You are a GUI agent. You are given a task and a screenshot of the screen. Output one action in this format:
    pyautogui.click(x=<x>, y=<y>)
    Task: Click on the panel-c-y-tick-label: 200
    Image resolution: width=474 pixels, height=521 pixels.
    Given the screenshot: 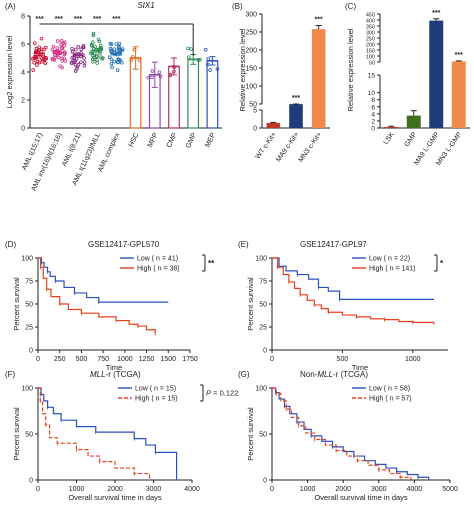 What is the action you would take?
    pyautogui.click(x=370, y=46)
    